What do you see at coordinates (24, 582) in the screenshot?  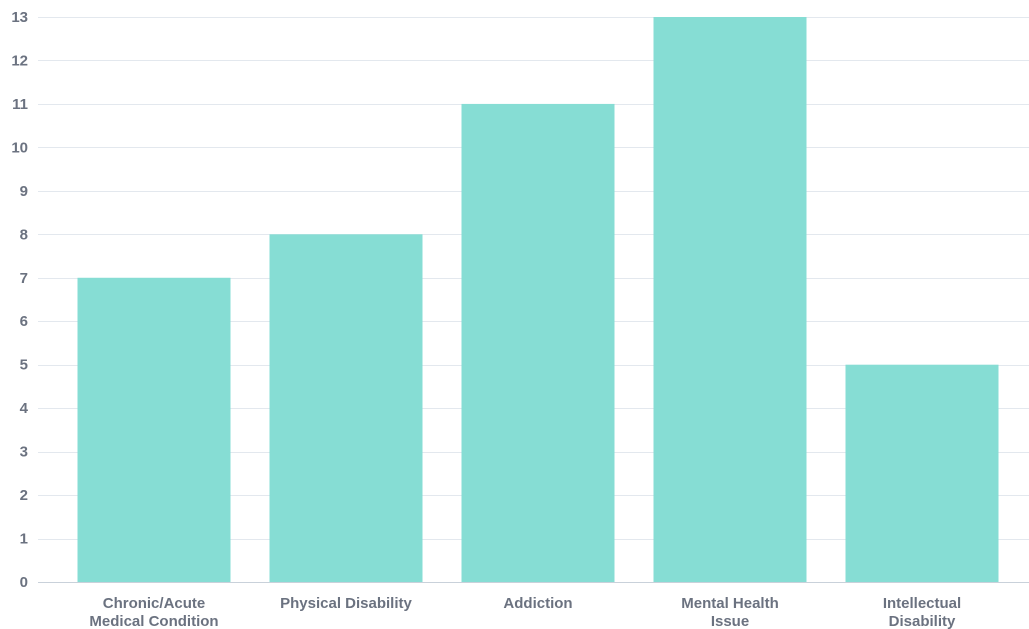 I see `y-tick-label: 0` at bounding box center [24, 582].